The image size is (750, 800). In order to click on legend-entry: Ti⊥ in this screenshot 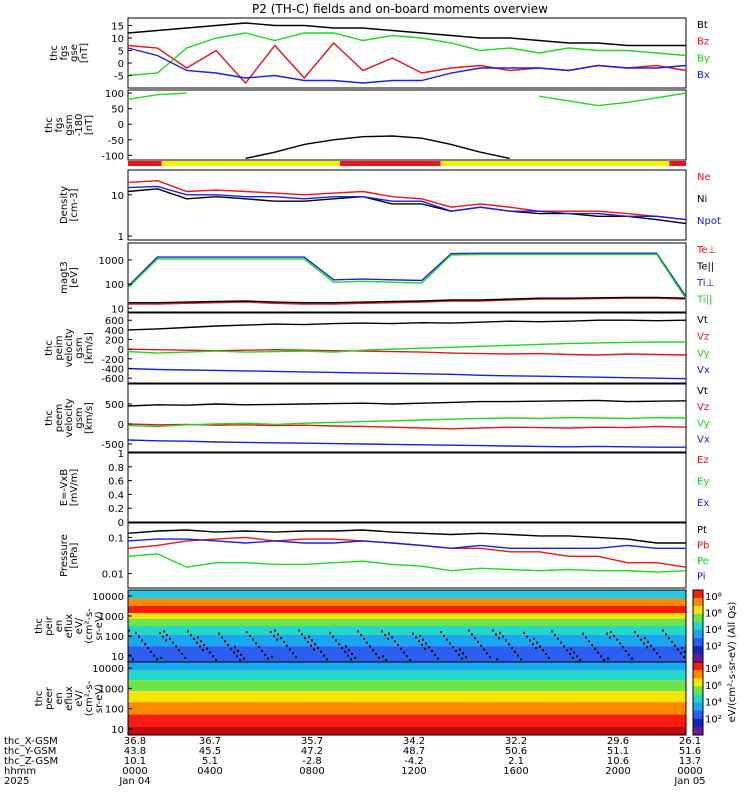, I will do `click(705, 283)`.